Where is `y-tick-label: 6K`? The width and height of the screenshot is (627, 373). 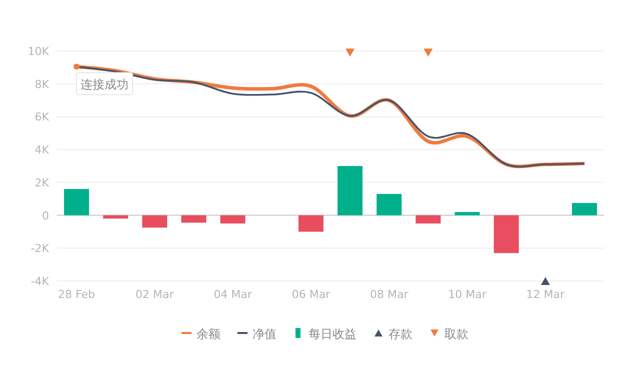 y-tick-label: 6K is located at coordinates (42, 117).